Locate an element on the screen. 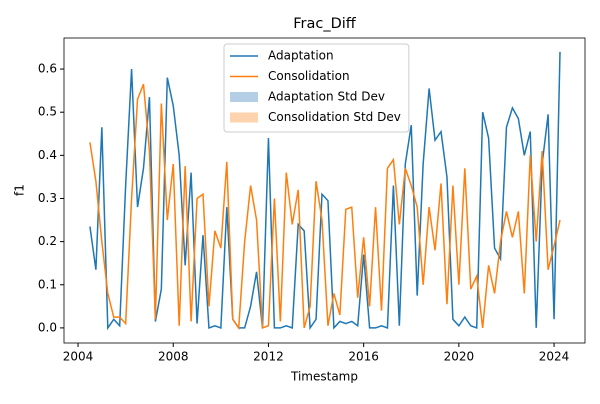  y-tick-label: 0.2 is located at coordinates (47, 241).